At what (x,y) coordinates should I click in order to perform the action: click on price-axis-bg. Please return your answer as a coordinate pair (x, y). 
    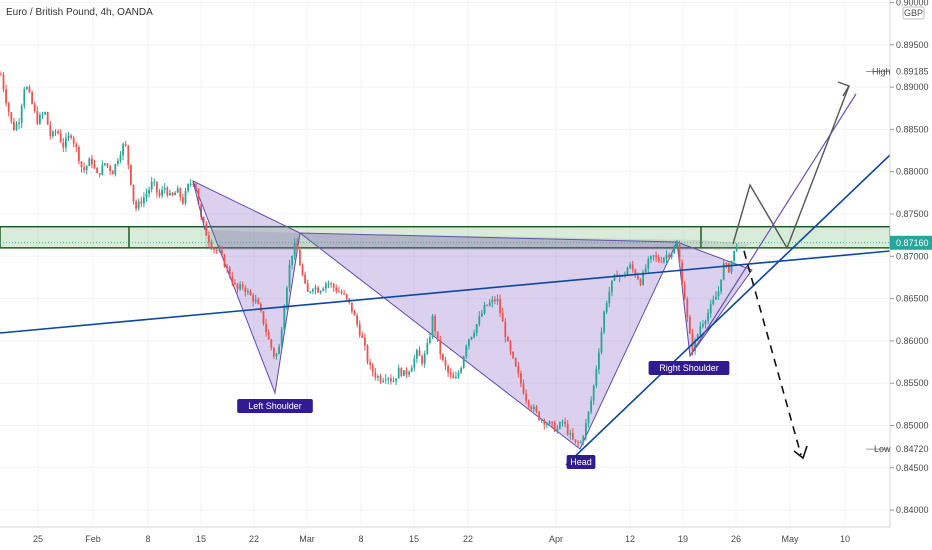
    Looking at the image, I should click on (911, 275).